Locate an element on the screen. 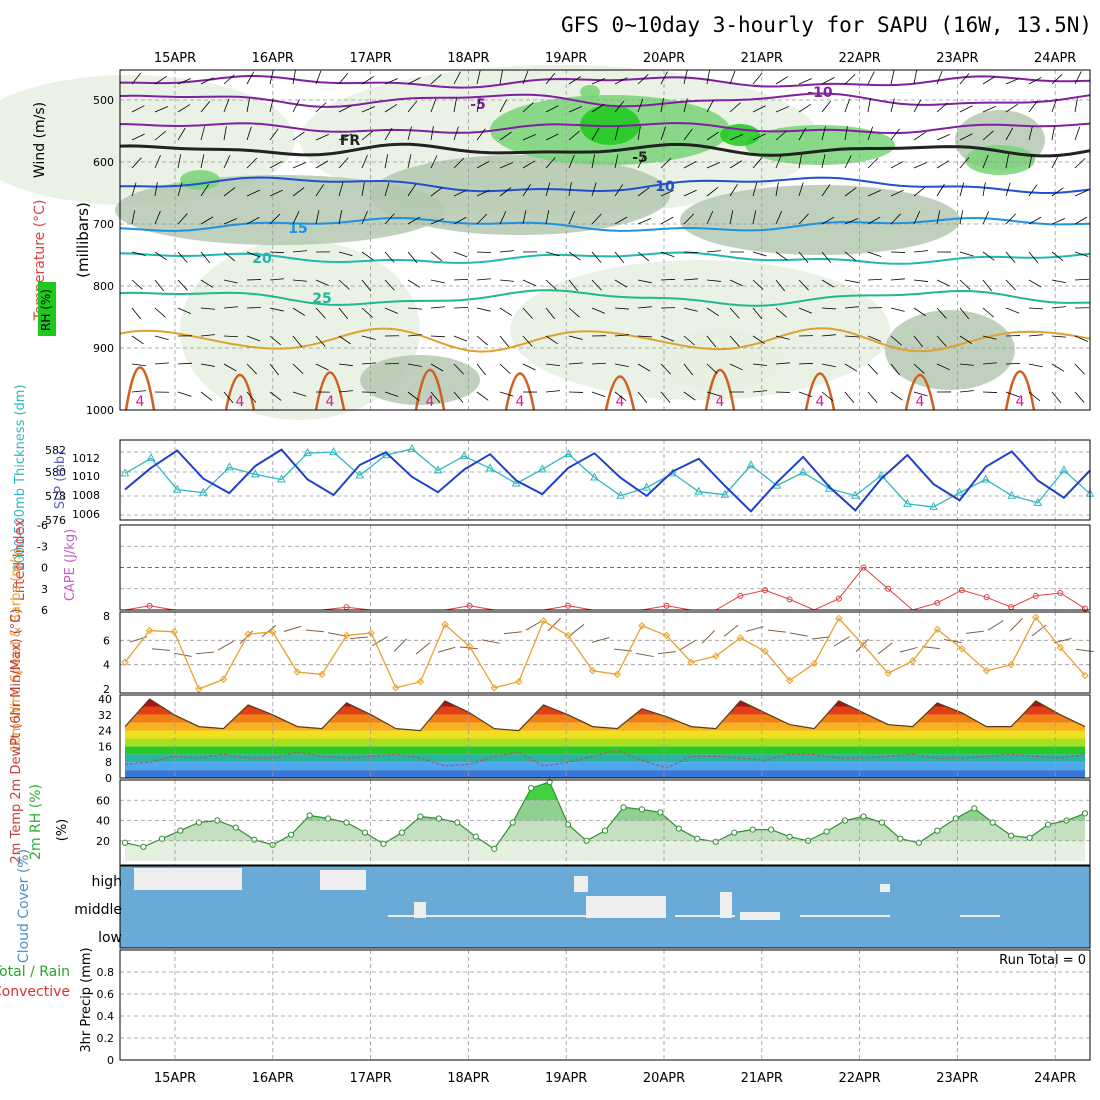 This screenshot has height=1100, width=1100. isotherm-label-1: -5 is located at coordinates (478, 105).